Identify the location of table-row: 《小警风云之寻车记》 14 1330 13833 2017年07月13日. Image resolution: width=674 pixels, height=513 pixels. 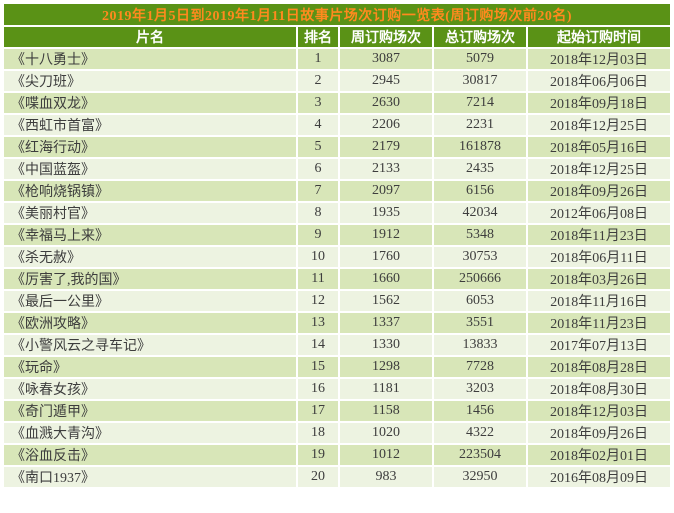
(337, 345).